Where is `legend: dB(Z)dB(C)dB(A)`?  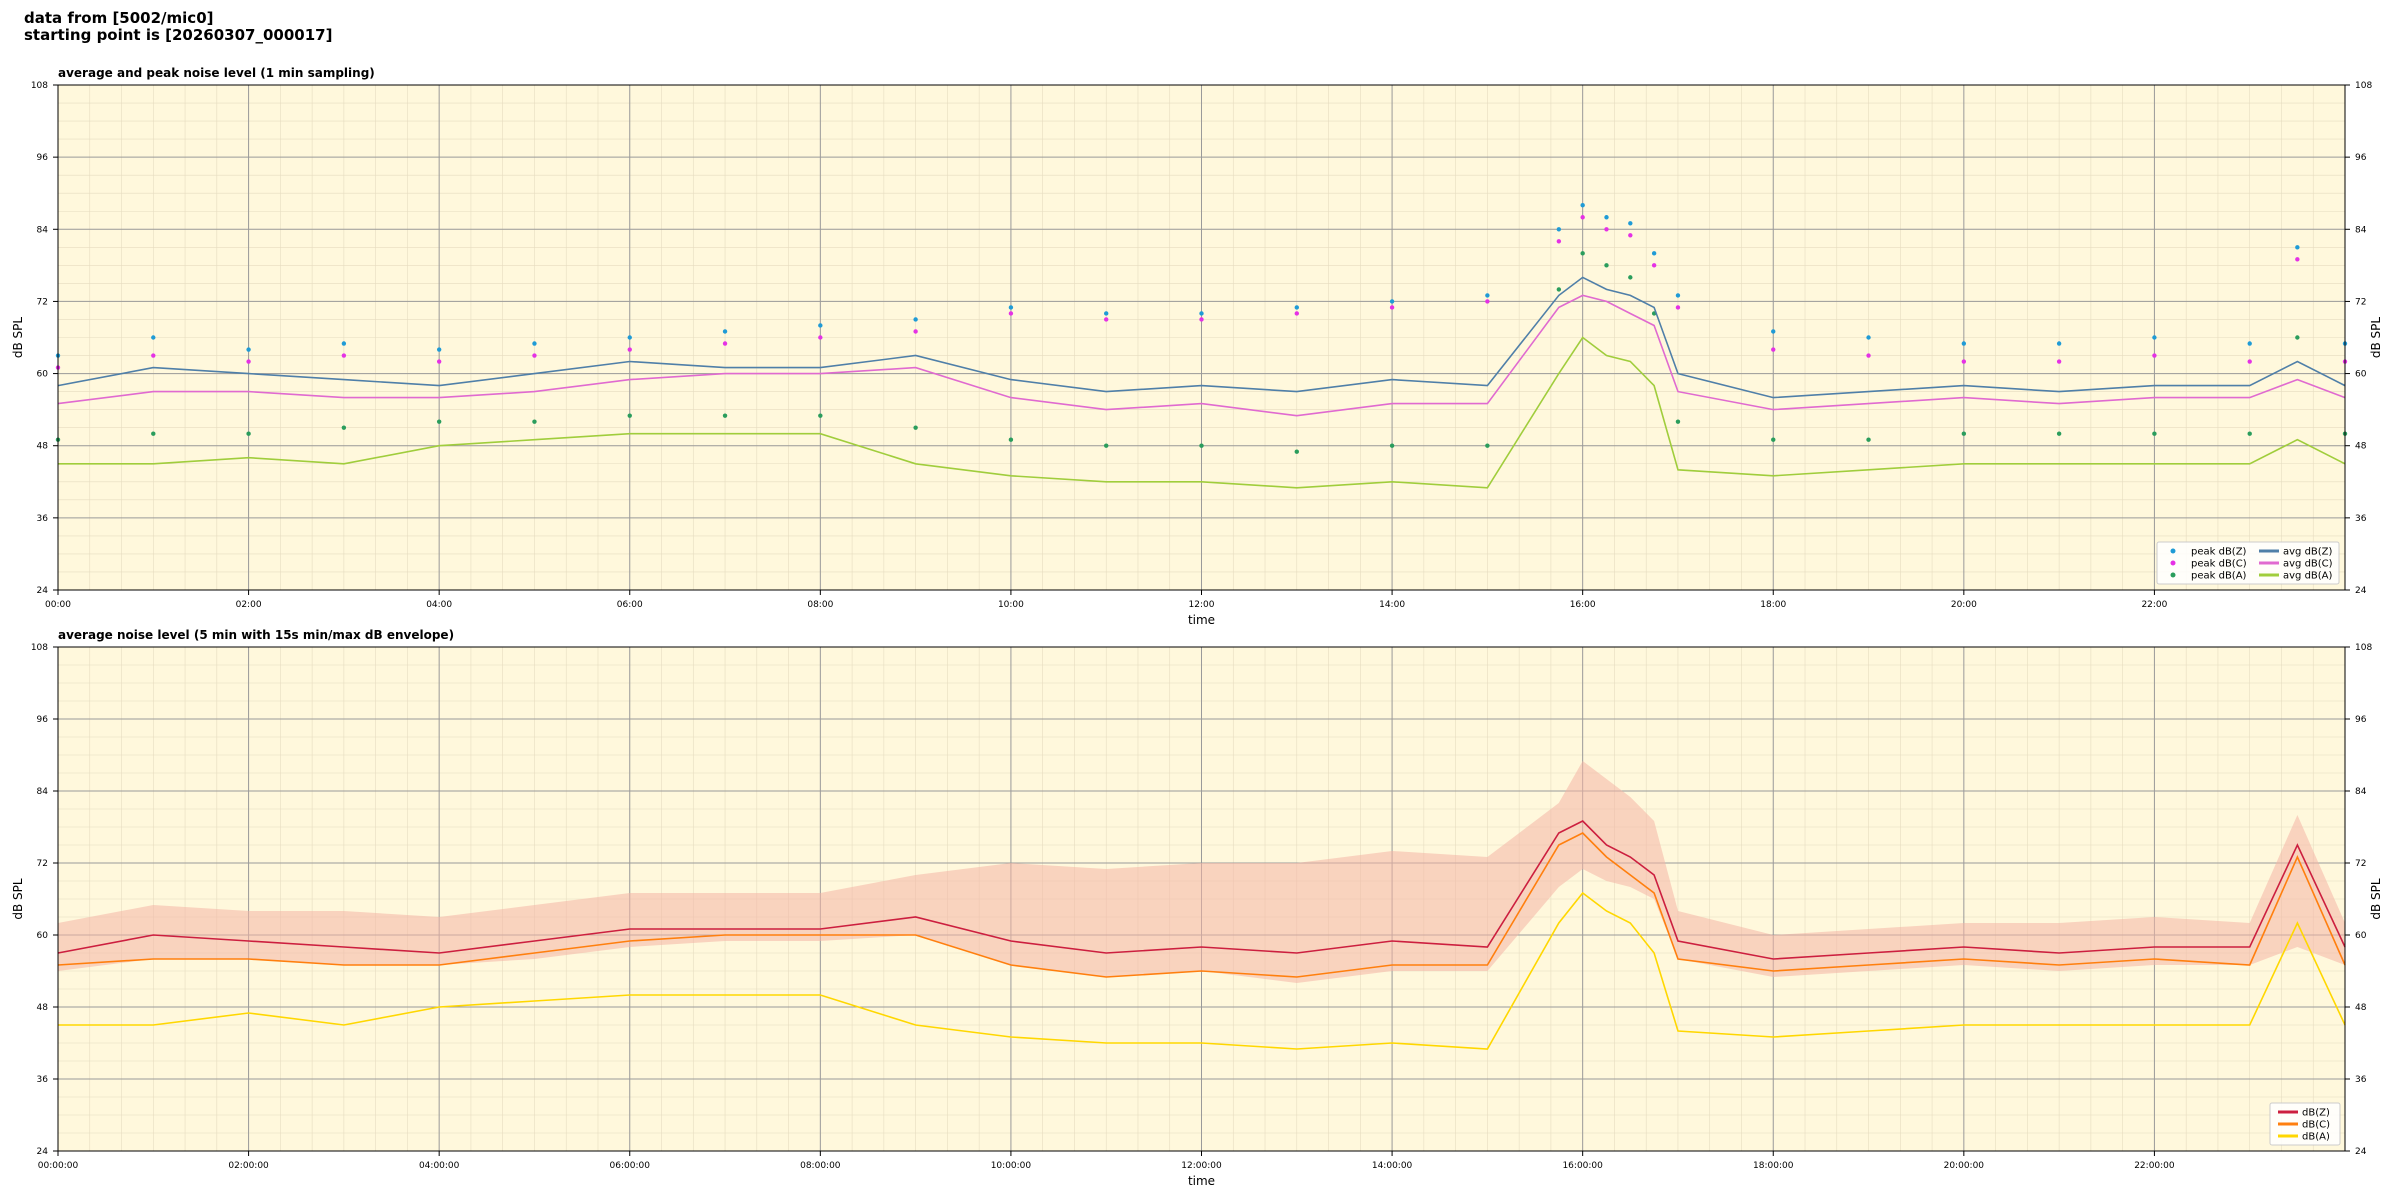
legend: dB(Z)dB(C)dB(A) is located at coordinates (2305, 1124).